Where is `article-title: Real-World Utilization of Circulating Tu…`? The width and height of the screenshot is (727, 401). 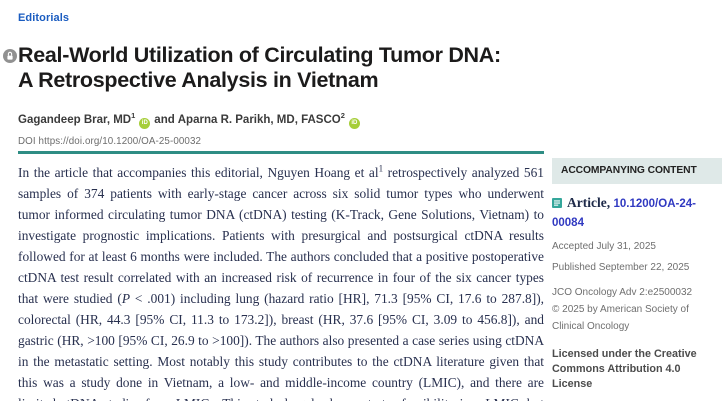
article-title: Real-World Utilization of Circulating Tu… is located at coordinates (290, 68).